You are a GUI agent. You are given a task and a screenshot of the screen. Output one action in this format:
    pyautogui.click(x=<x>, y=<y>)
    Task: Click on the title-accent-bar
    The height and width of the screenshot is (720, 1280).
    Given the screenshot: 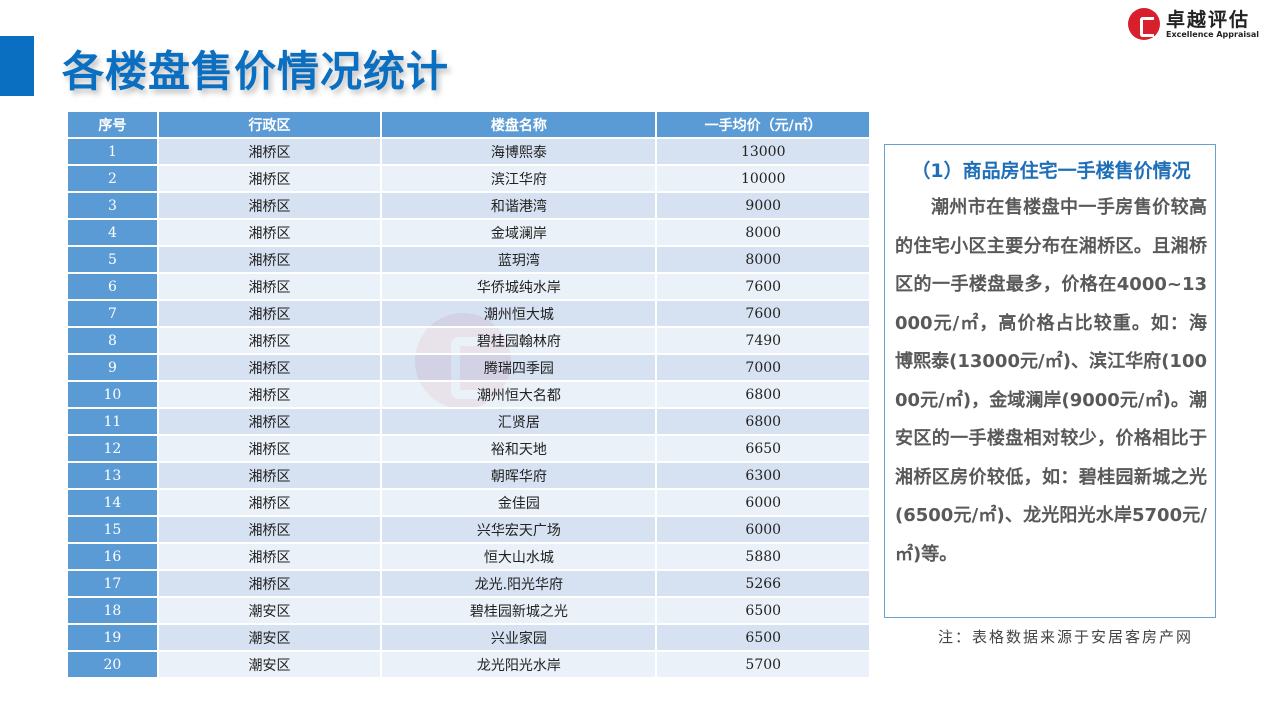 What is the action you would take?
    pyautogui.click(x=17, y=66)
    